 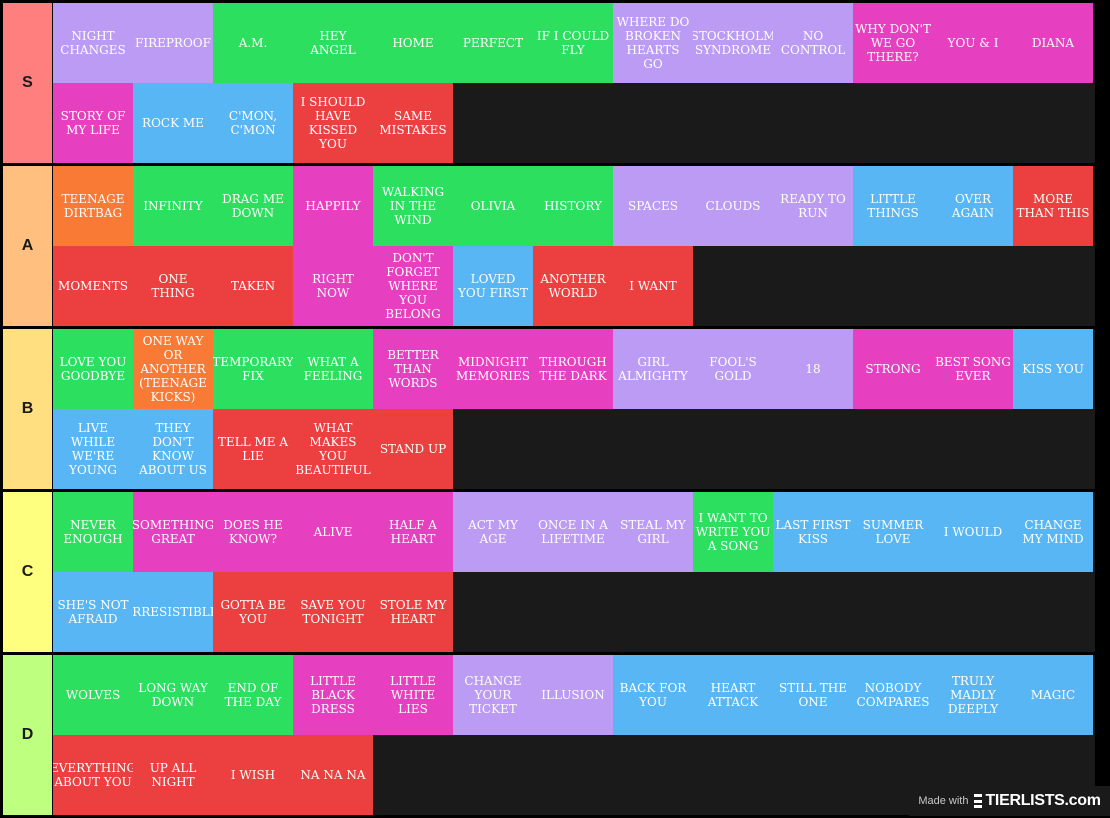 I want to click on tier-item: Wolves, so click(x=93, y=695).